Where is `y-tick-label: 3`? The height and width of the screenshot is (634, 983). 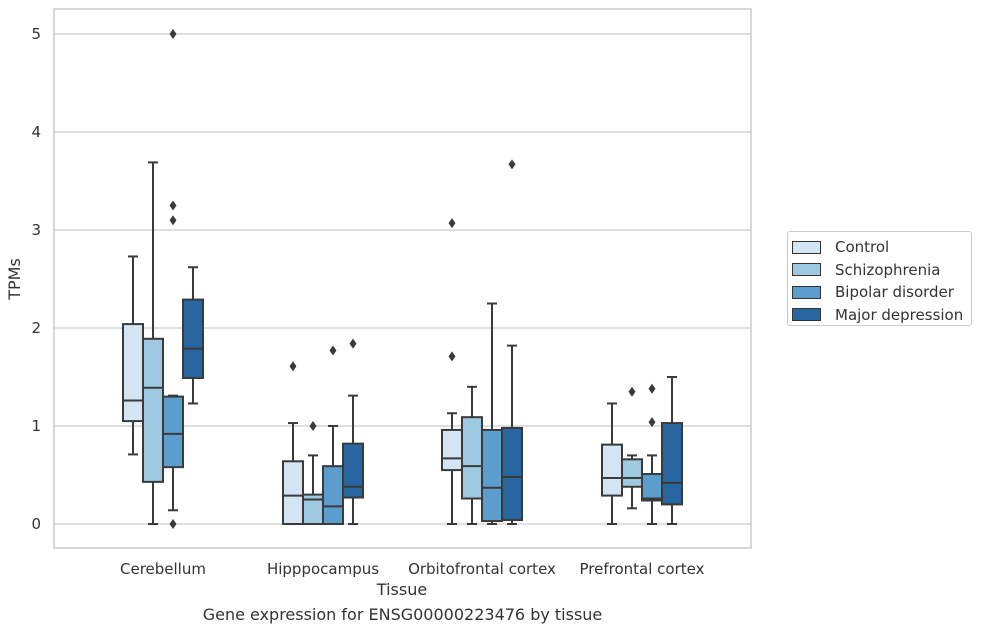
y-tick-label: 3 is located at coordinates (36, 230).